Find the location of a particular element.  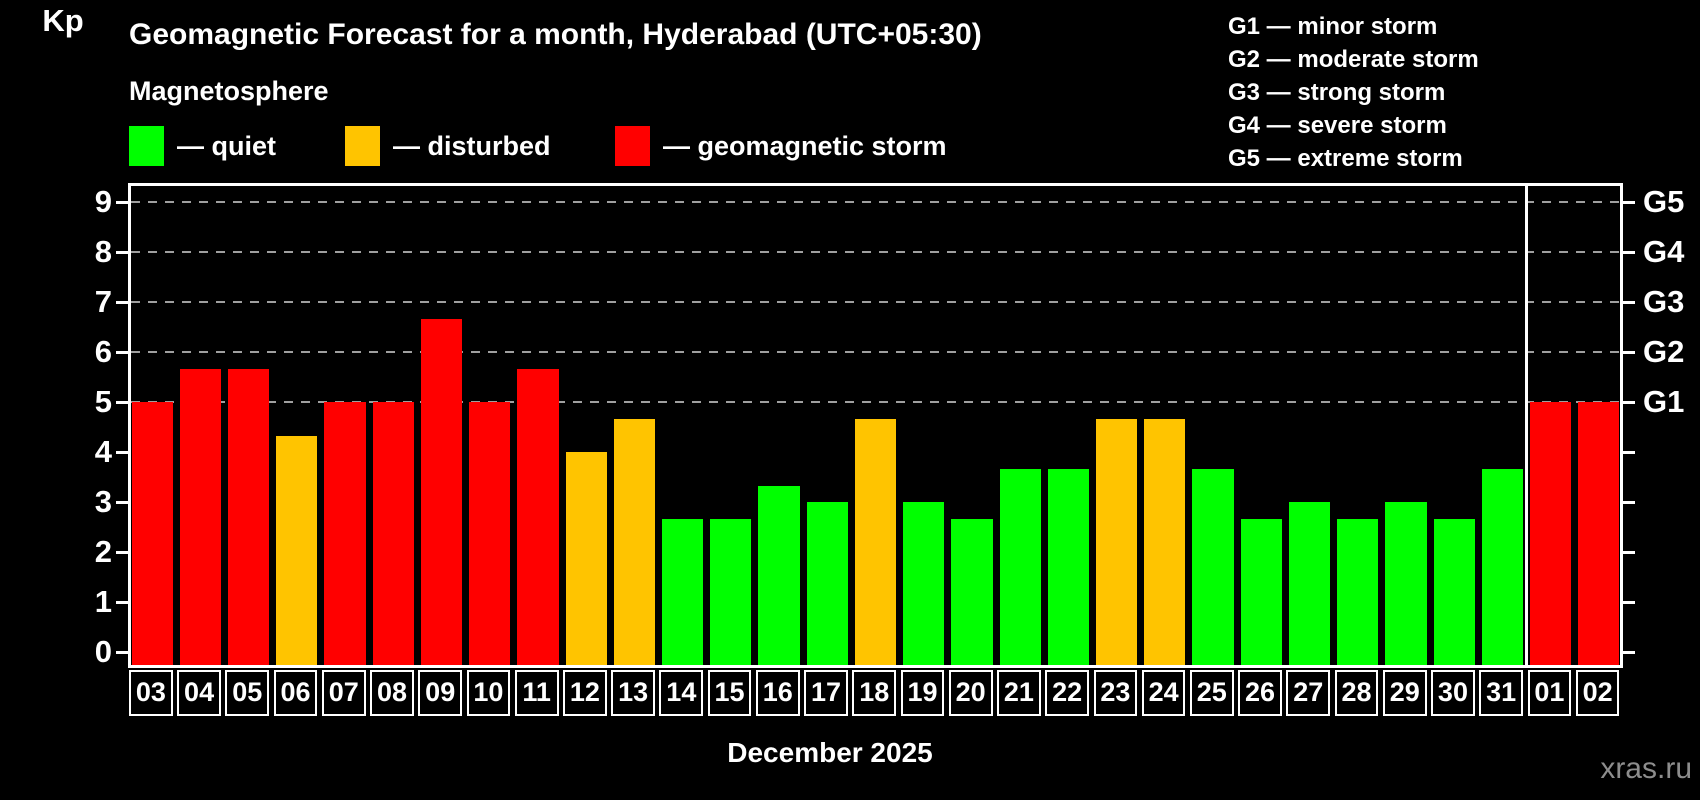

legend-label: — quiet is located at coordinates (226, 145).